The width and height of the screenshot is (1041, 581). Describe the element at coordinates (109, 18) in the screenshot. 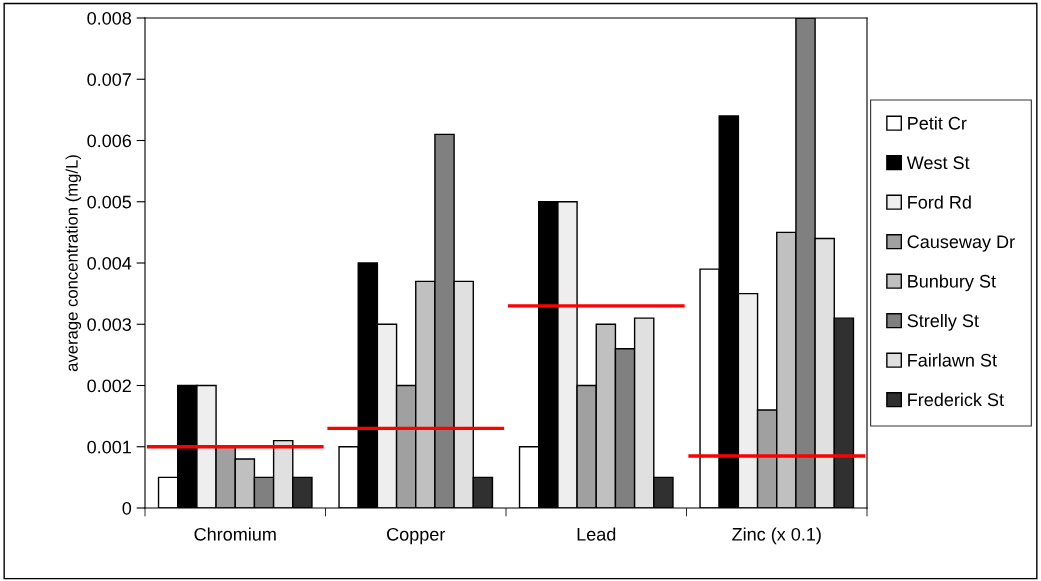

I see `y-tick-label: 0.008` at that location.